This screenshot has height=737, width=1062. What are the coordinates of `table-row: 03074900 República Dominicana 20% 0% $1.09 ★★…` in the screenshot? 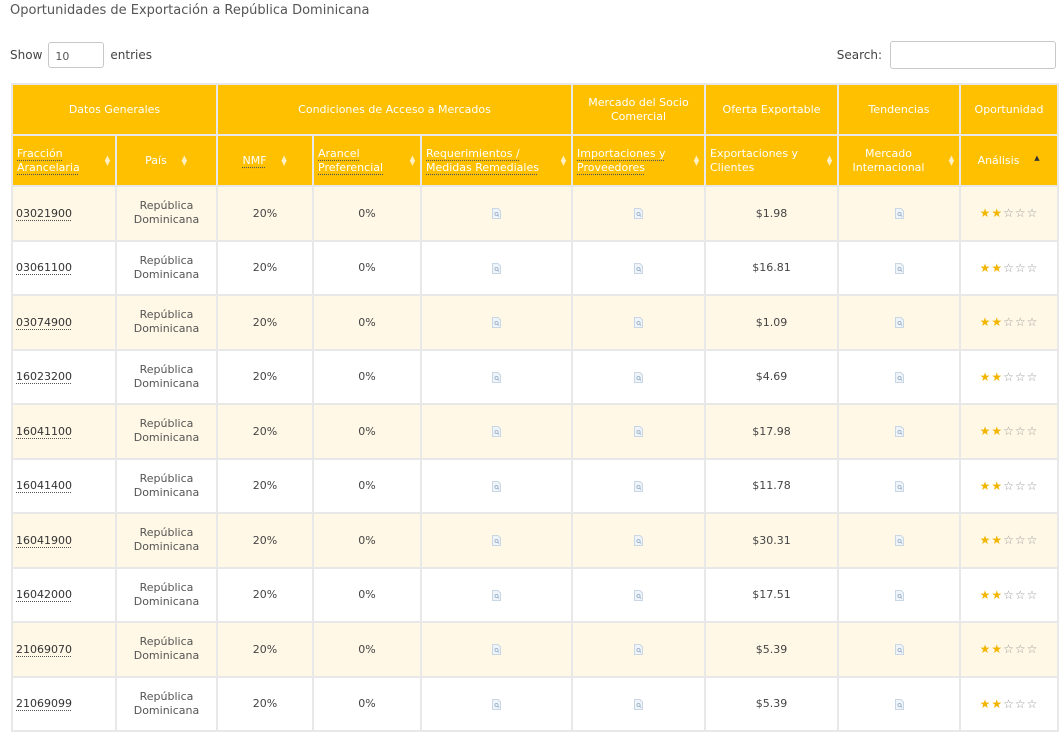 It's located at (535, 322).